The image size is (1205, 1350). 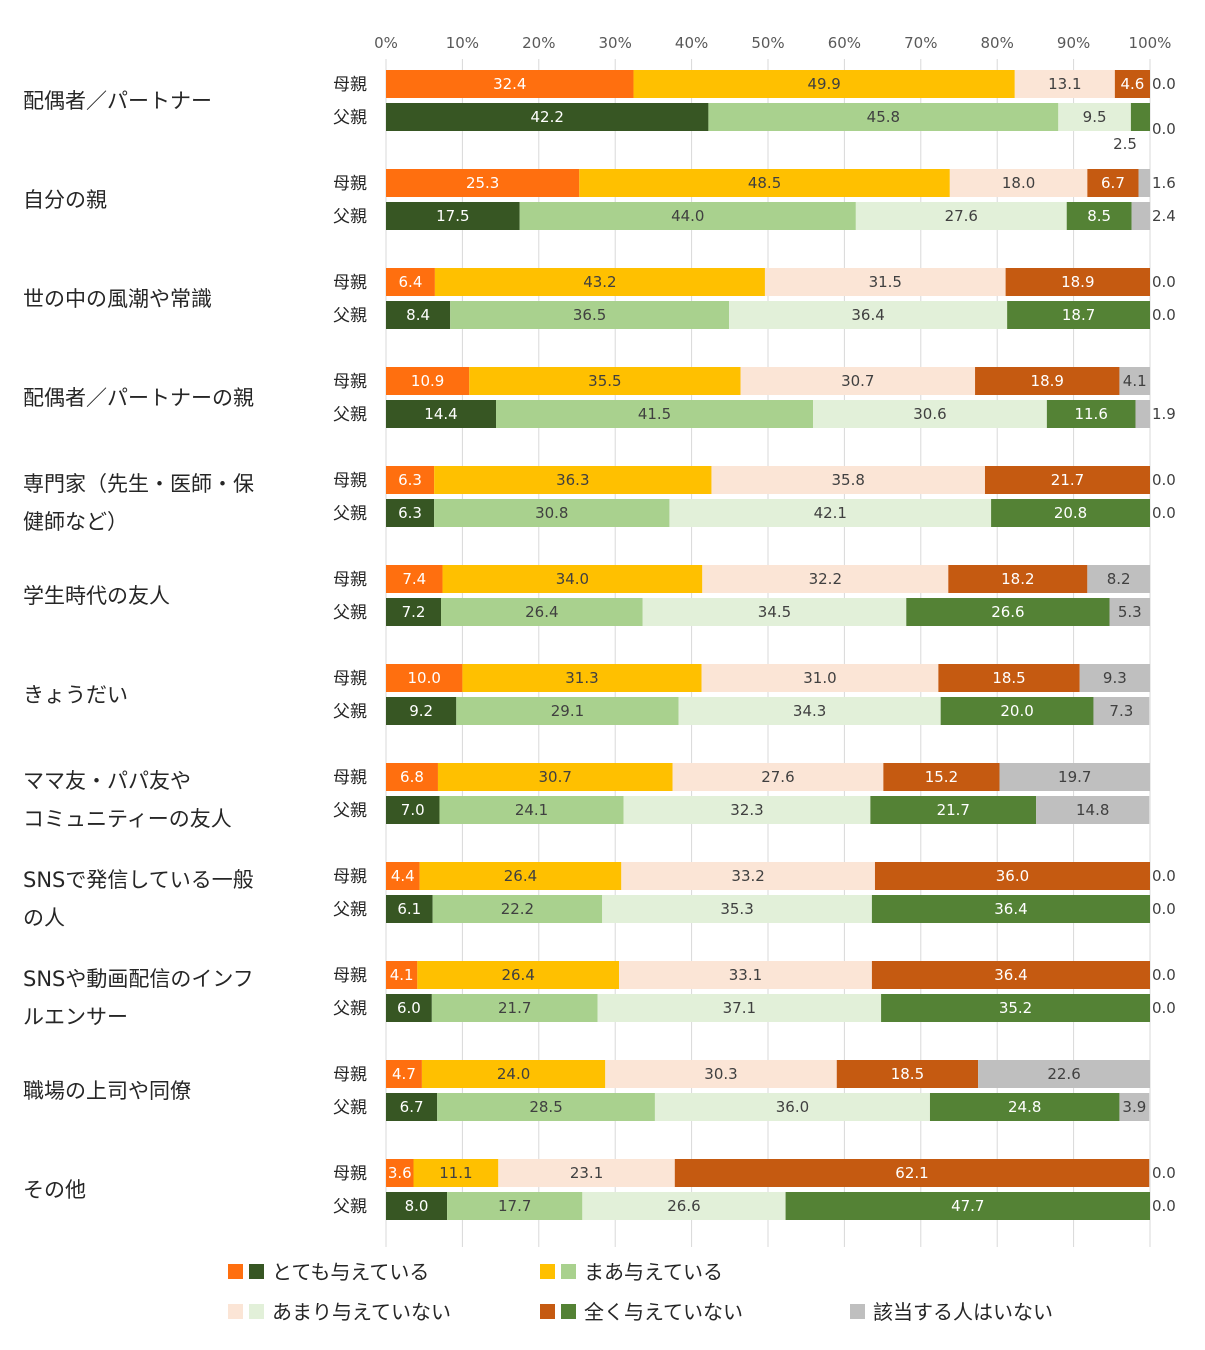 What do you see at coordinates (545, 1107) in the screenshot?
I see `data-label: 28.5` at bounding box center [545, 1107].